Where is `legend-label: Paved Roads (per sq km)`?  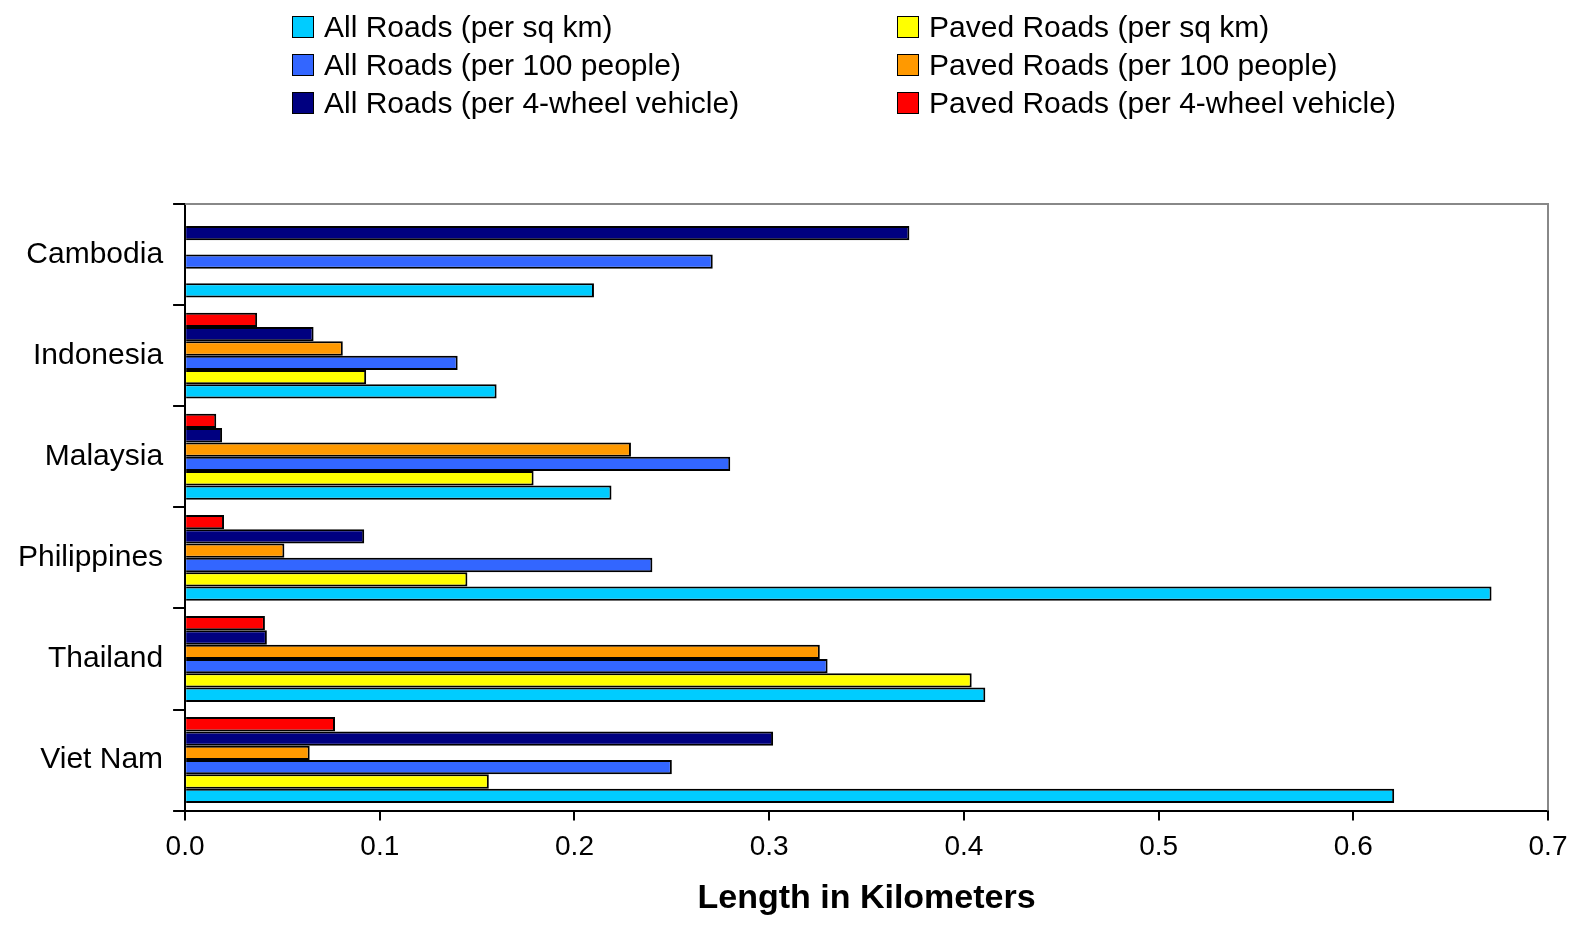
legend-label: Paved Roads (per sq km) is located at coordinates (1099, 27).